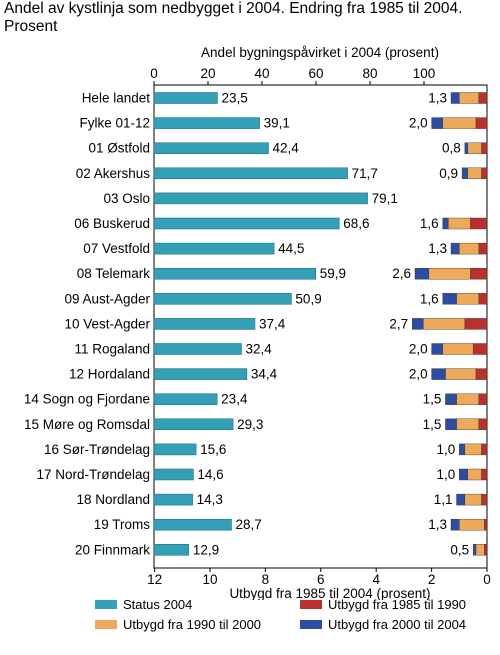 The image size is (500, 655). What do you see at coordinates (285, 148) in the screenshot?
I see `status-value-label: 42,4` at bounding box center [285, 148].